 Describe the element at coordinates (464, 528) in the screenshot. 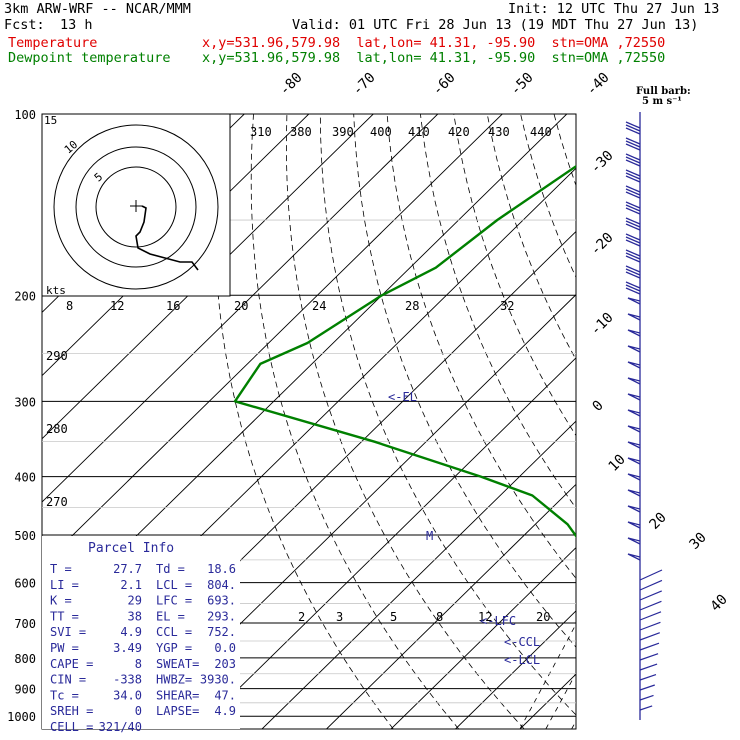

I see `level-markers: <-EL M <-LFC <-CCL <-LCL` at that location.